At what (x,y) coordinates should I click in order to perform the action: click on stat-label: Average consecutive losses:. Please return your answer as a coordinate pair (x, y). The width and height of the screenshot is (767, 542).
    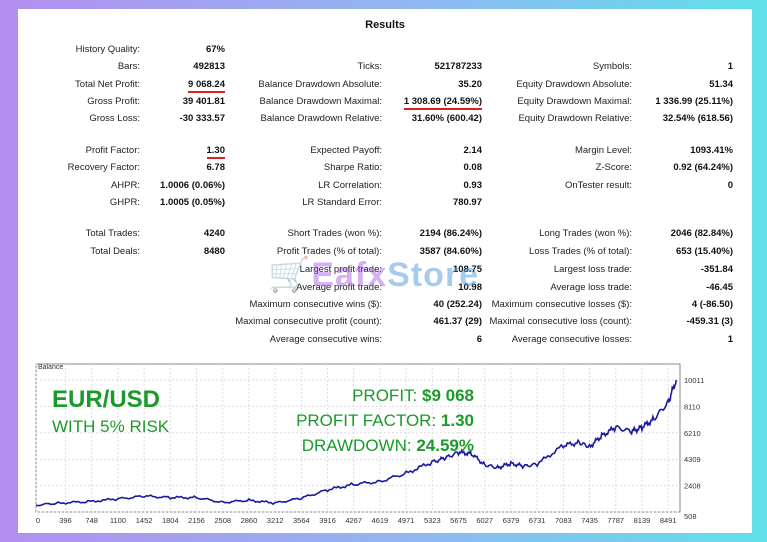
    Looking at the image, I should click on (571, 339).